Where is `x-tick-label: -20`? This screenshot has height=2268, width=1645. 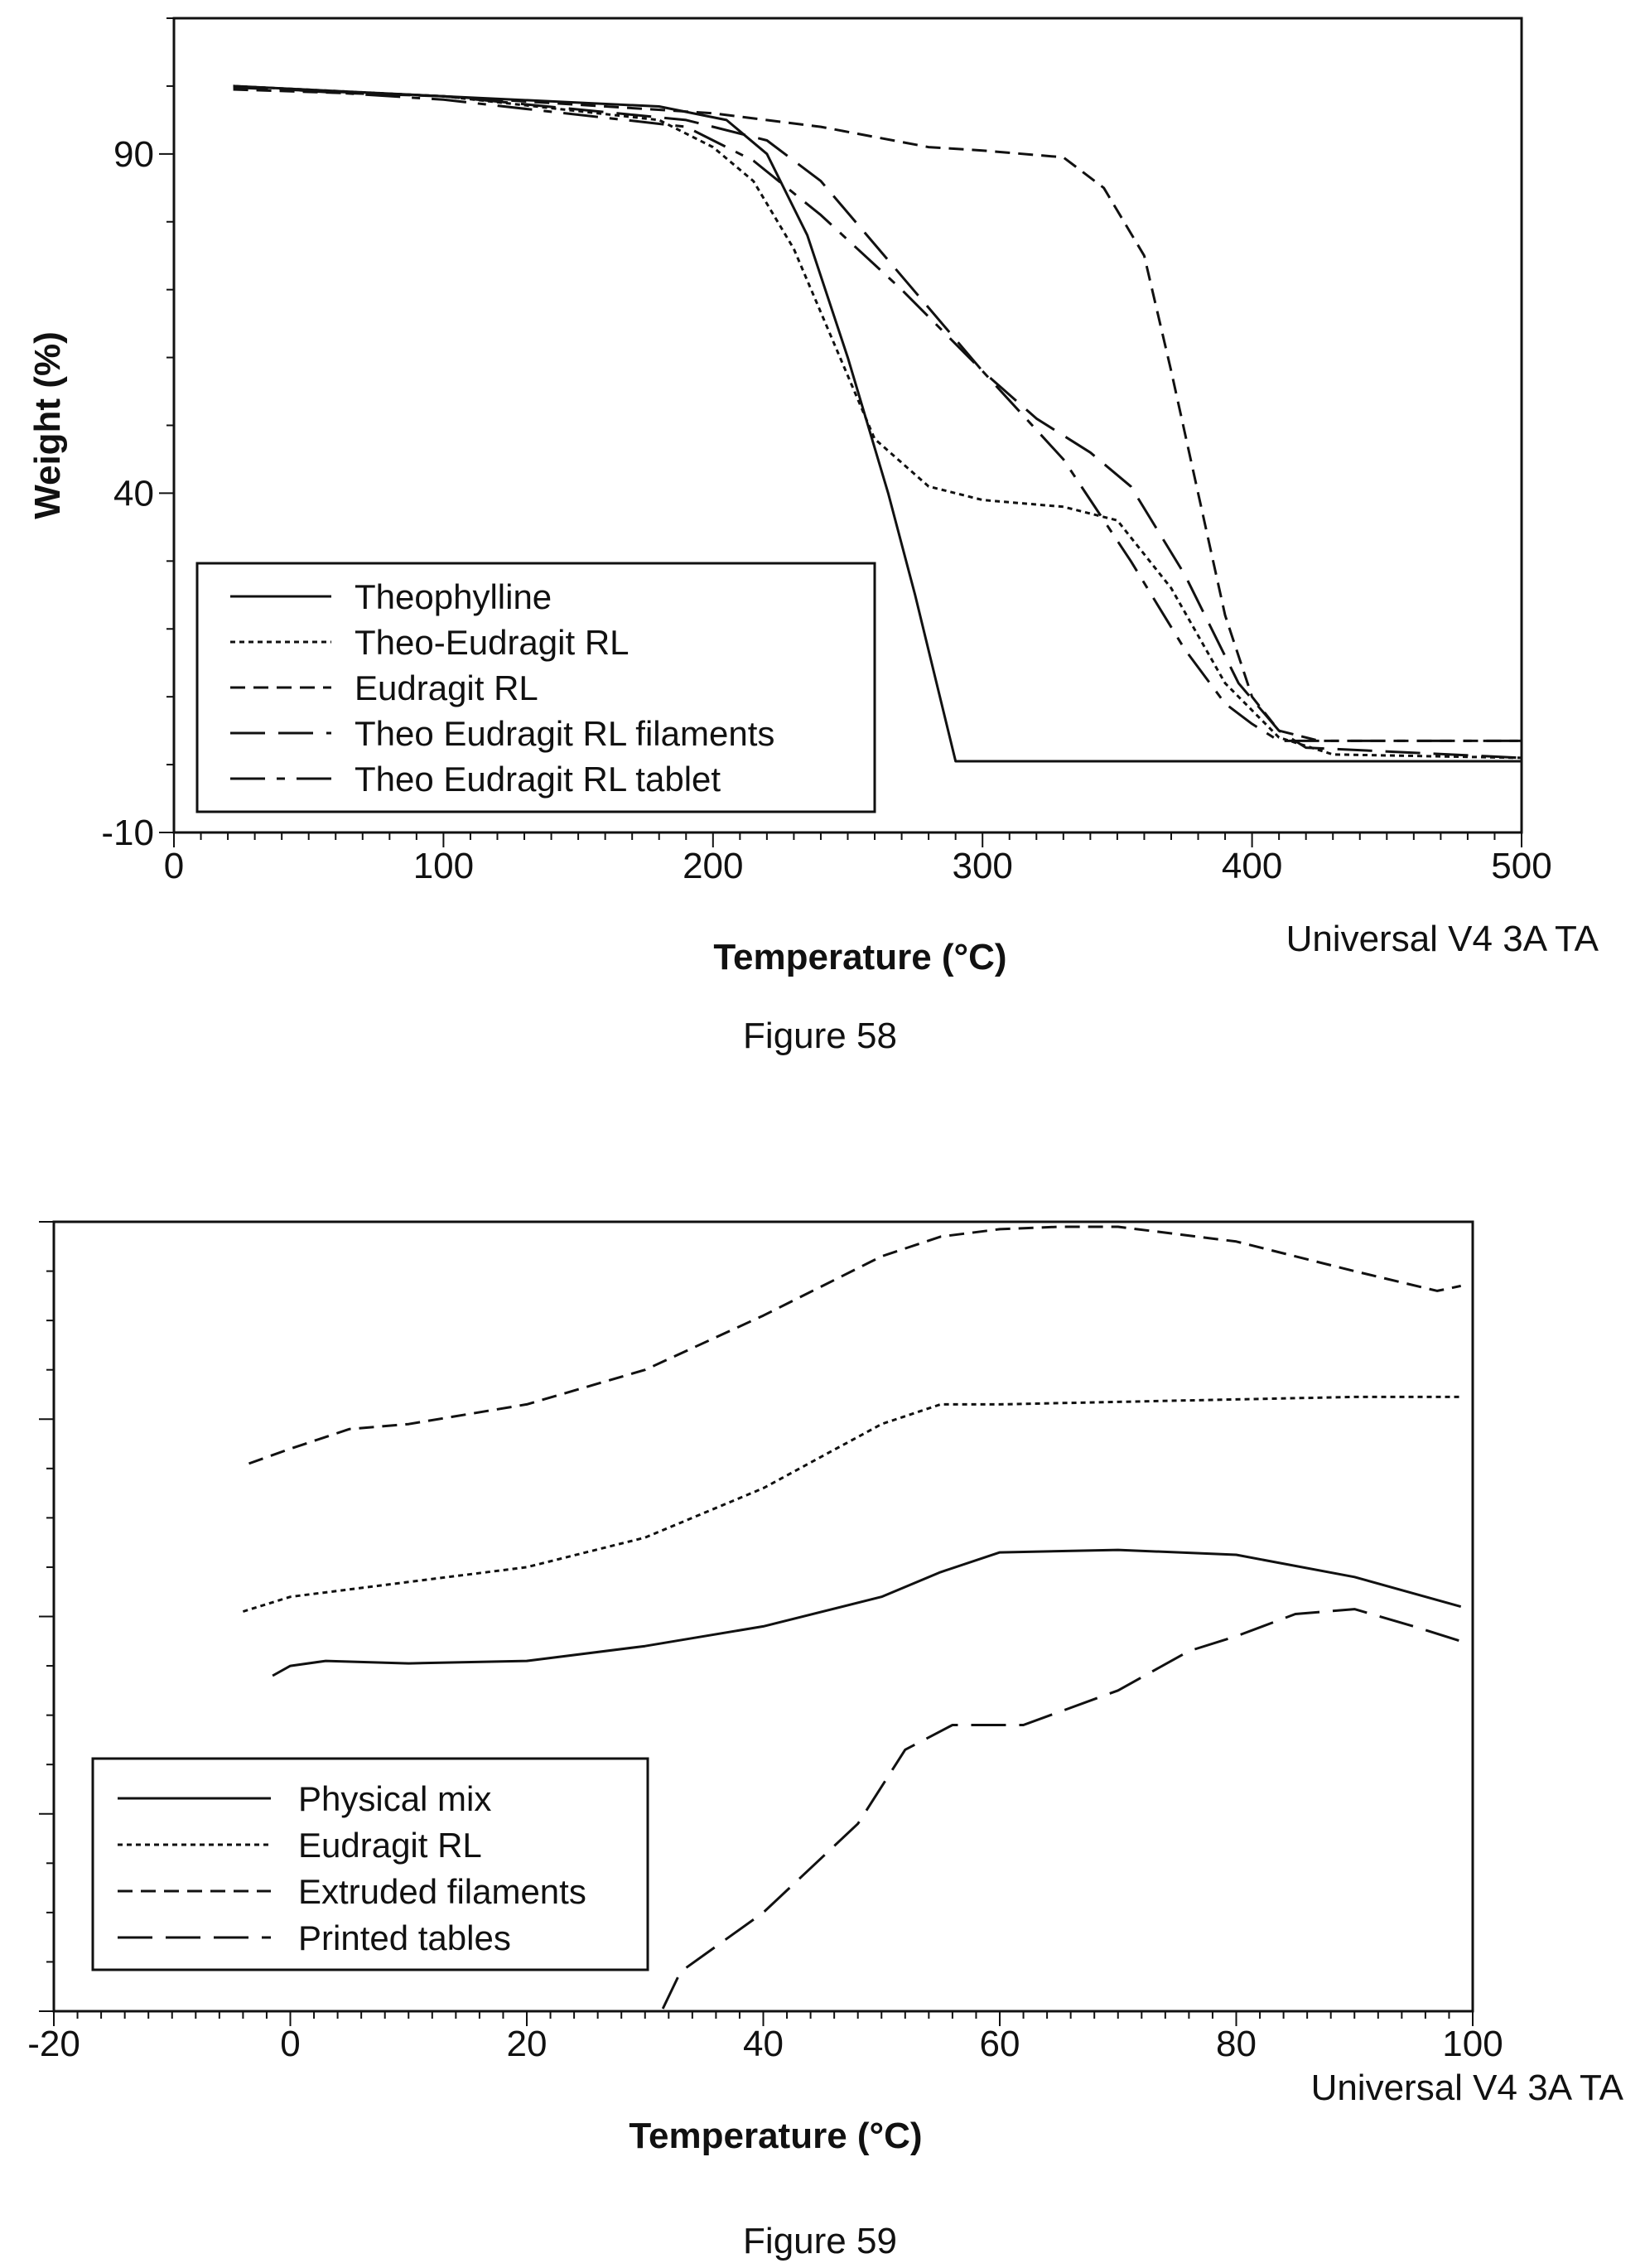
x-tick-label: -20 is located at coordinates (53, 2044).